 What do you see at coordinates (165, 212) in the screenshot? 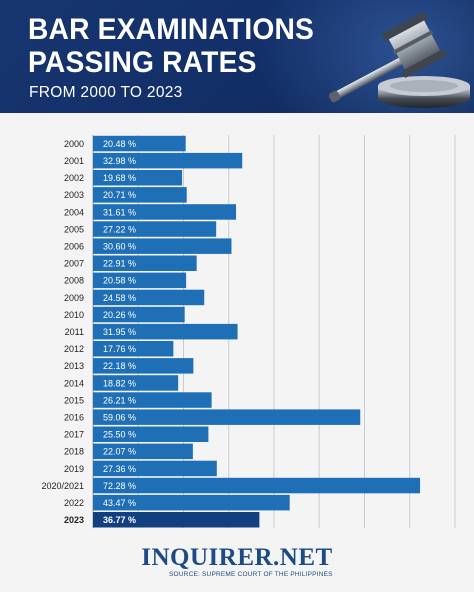
I see `bar-2004` at bounding box center [165, 212].